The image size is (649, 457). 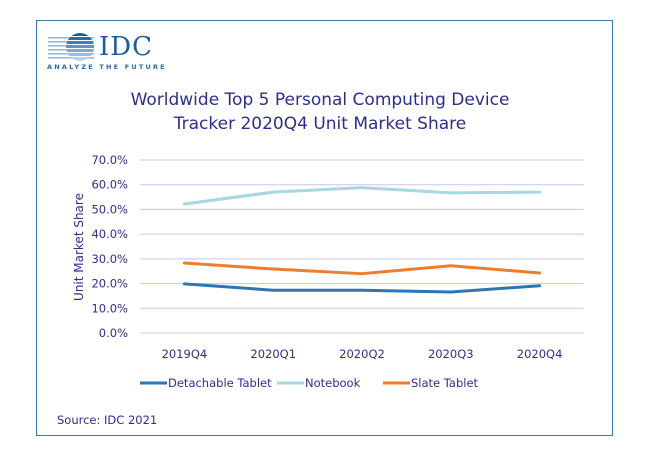 What do you see at coordinates (71, 47) in the screenshot?
I see `idc-globe-logo-icon` at bounding box center [71, 47].